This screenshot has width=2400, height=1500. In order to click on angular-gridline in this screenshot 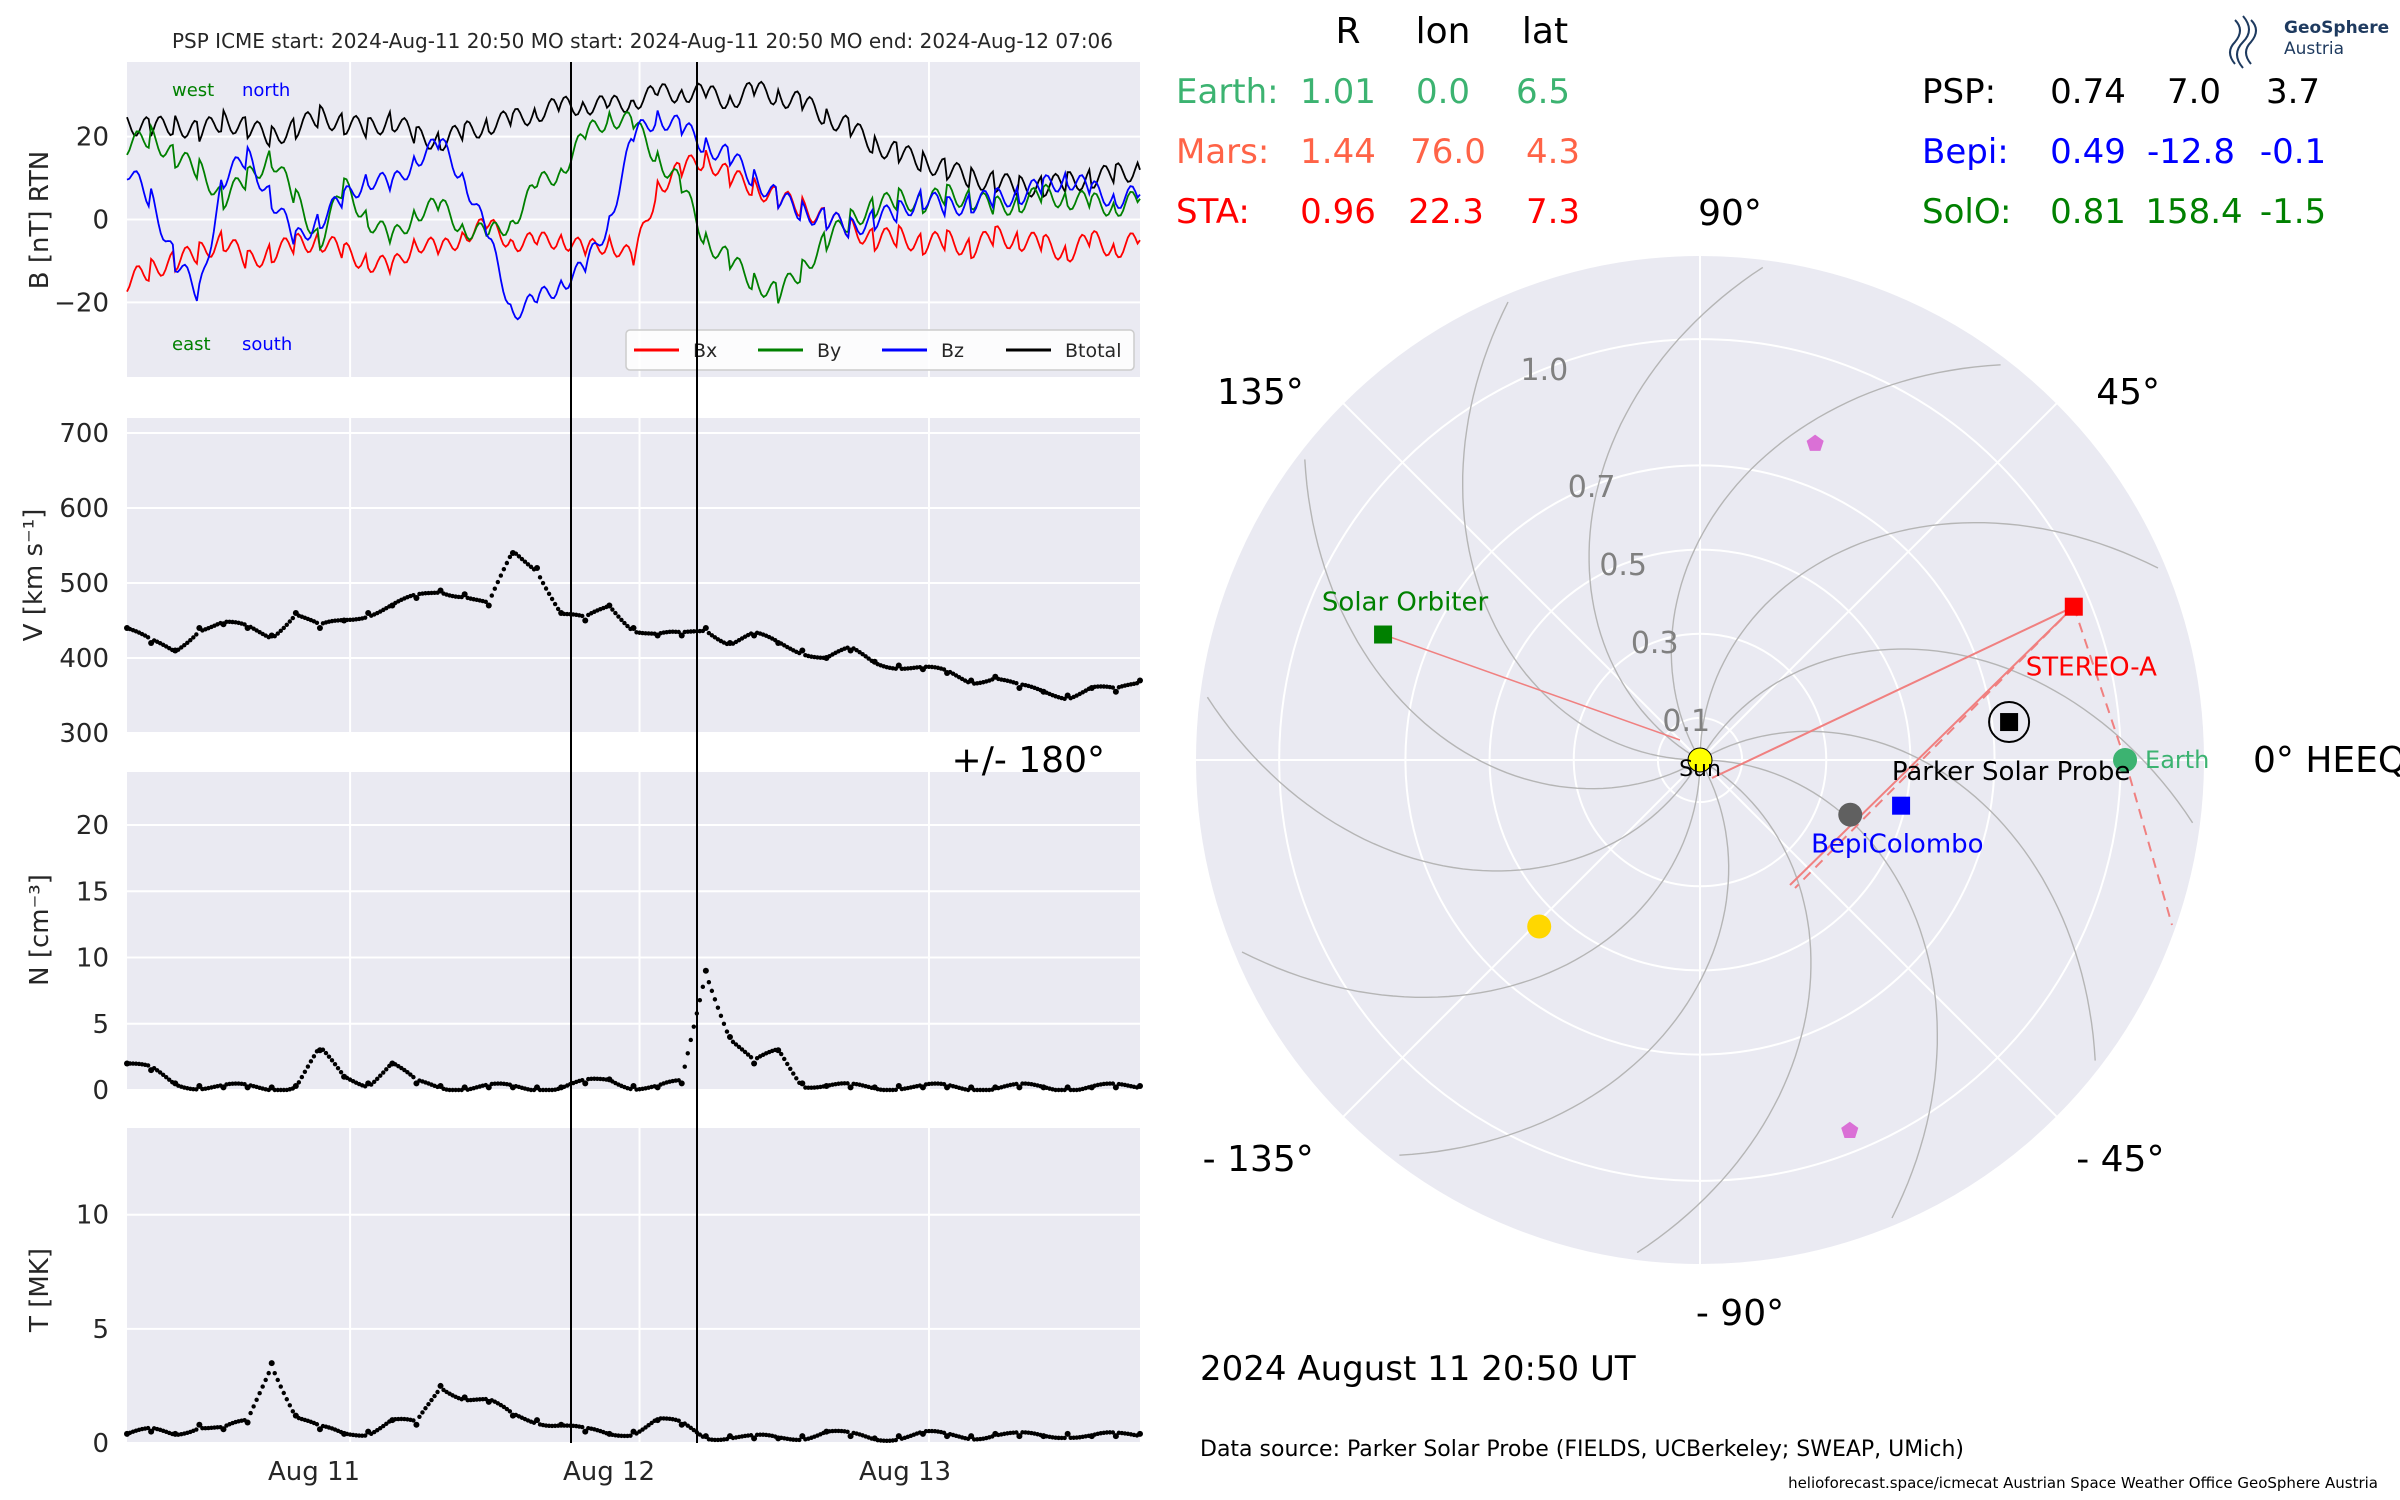, I will do `click(1521, 581)`.